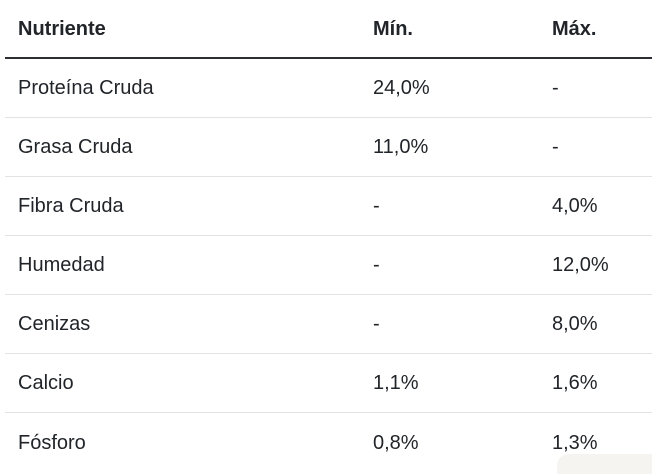  What do you see at coordinates (46, 383) in the screenshot?
I see `cell-nutrient: Calcio` at bounding box center [46, 383].